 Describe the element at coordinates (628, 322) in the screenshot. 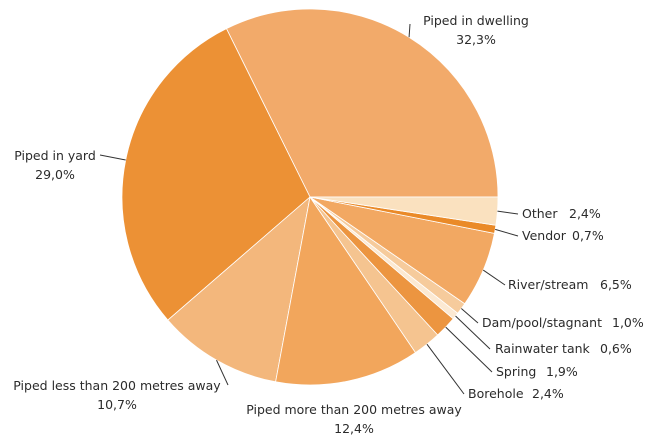

I see `value-dam-pool-stagnant: 1,0%` at that location.